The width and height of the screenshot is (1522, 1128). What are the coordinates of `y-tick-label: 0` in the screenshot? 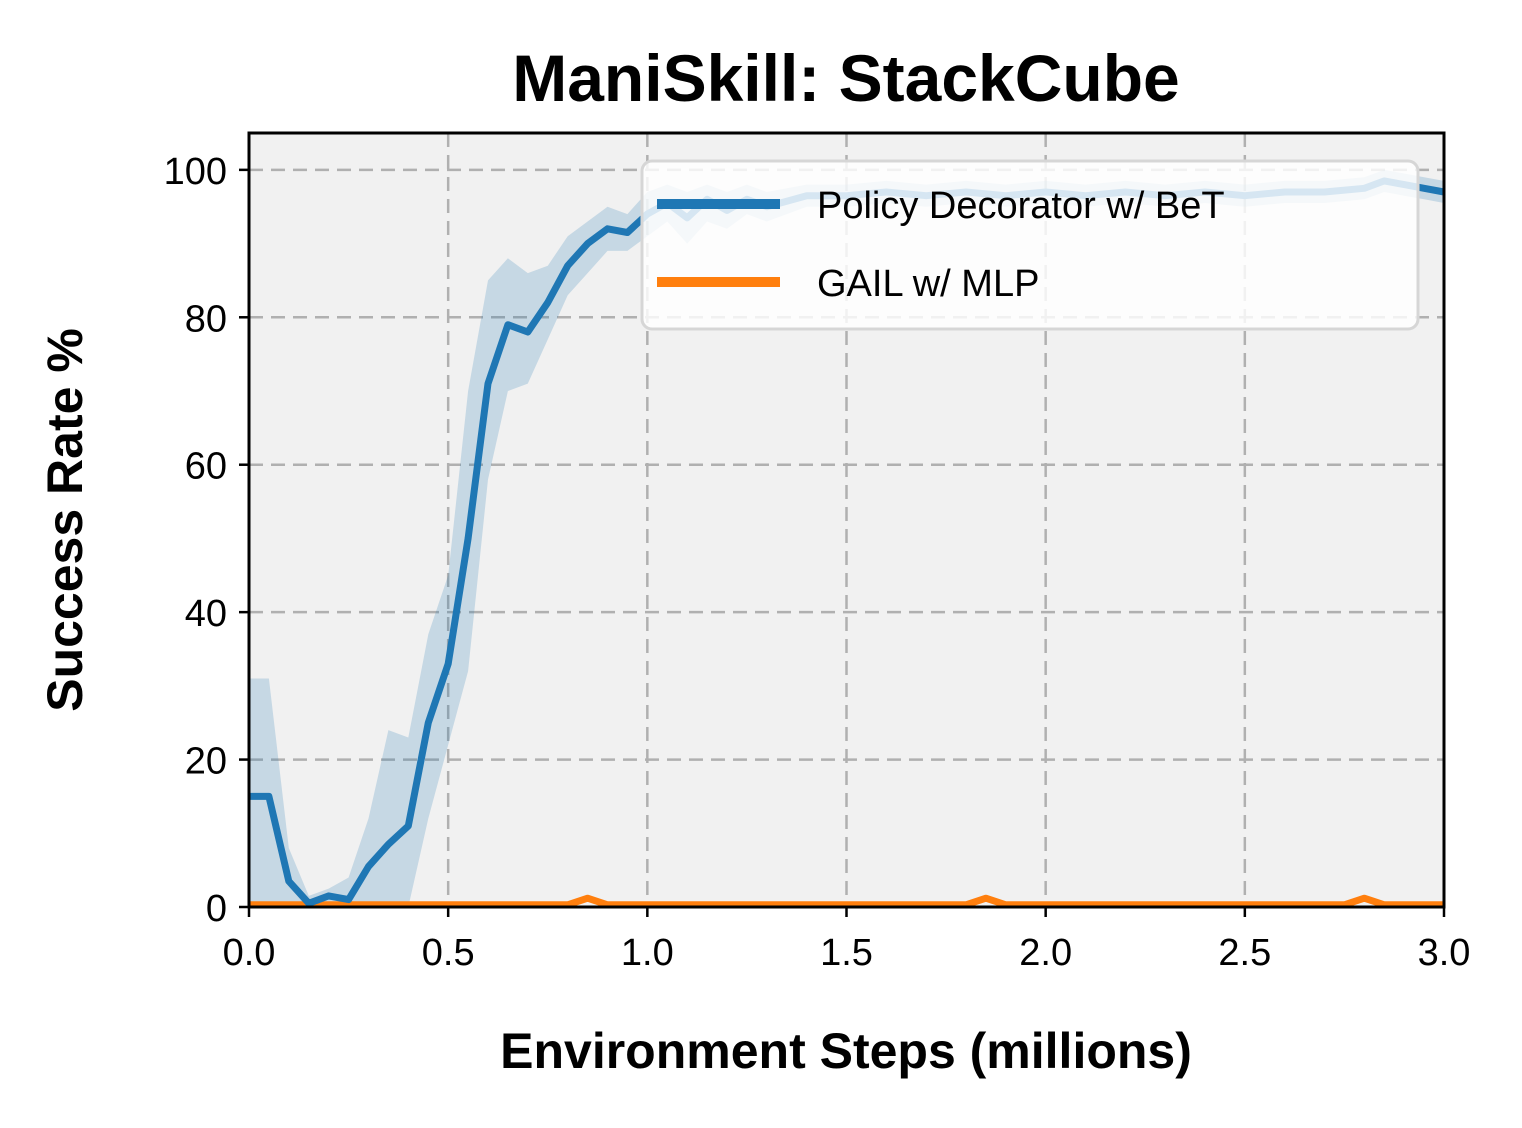 It's located at (216, 909).